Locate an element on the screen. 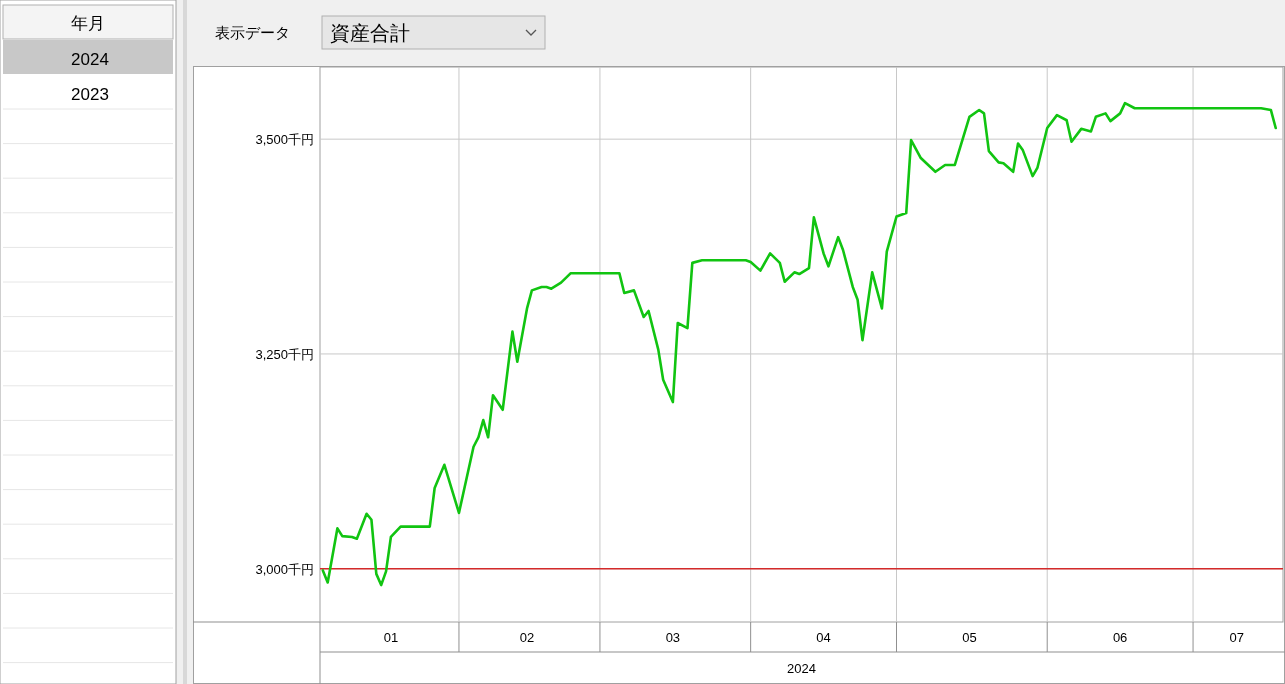  y-tick-label: 3,250千円 is located at coordinates (284, 354).